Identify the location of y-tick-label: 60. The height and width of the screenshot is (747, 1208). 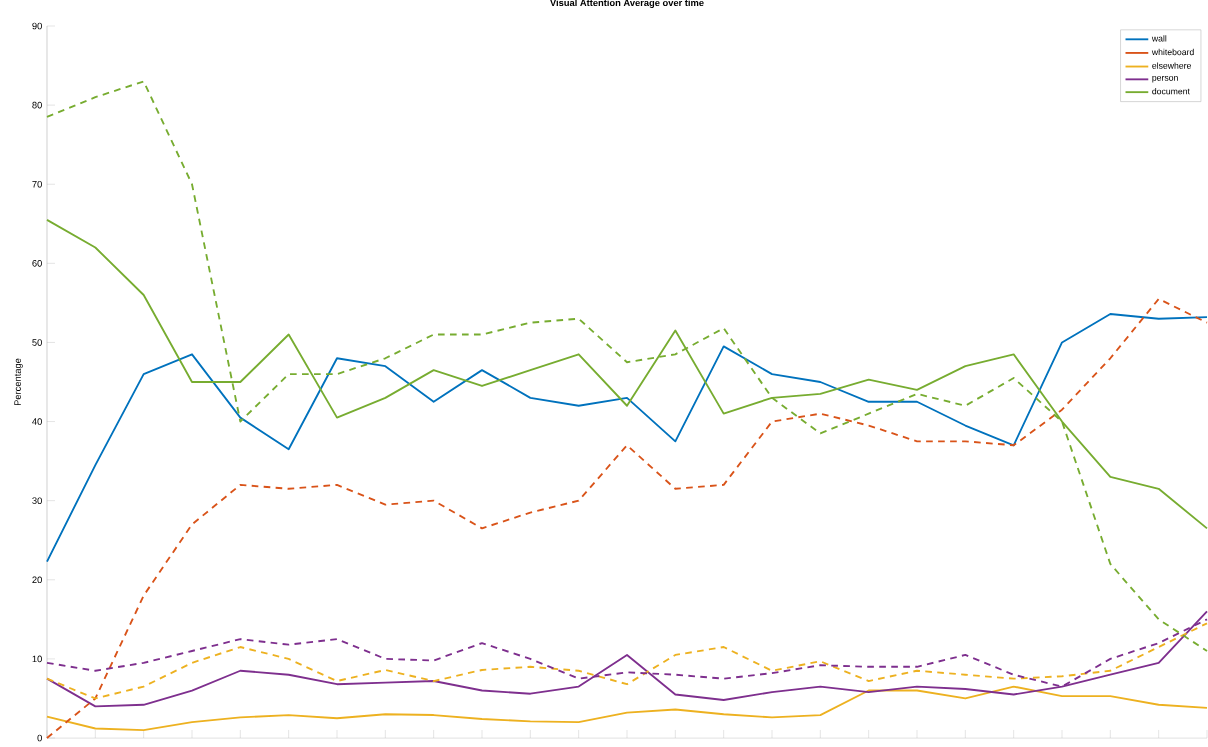
(37, 263).